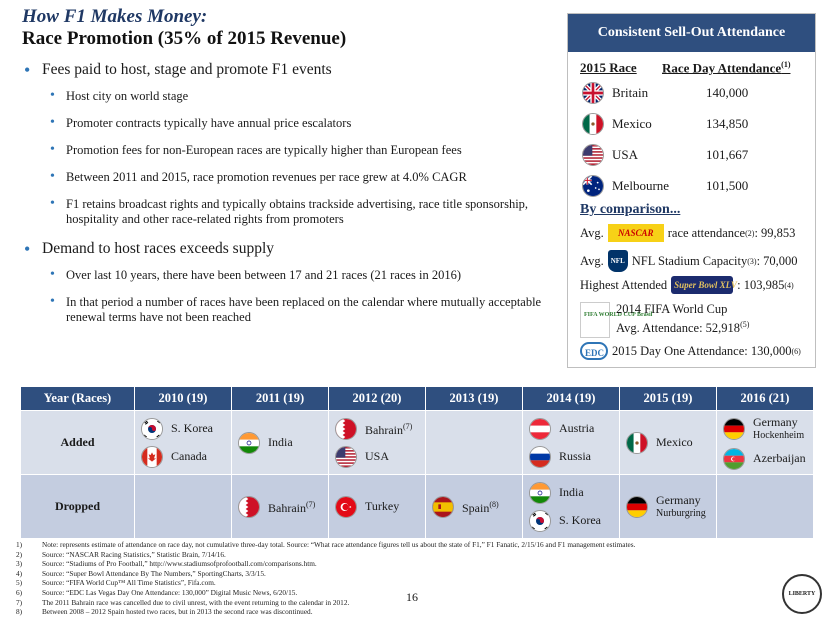  What do you see at coordinates (689, 261) in the screenshot?
I see `nfl-comparison: Avg. NFL NFL Stadium Capacity (3): 70,000` at bounding box center [689, 261].